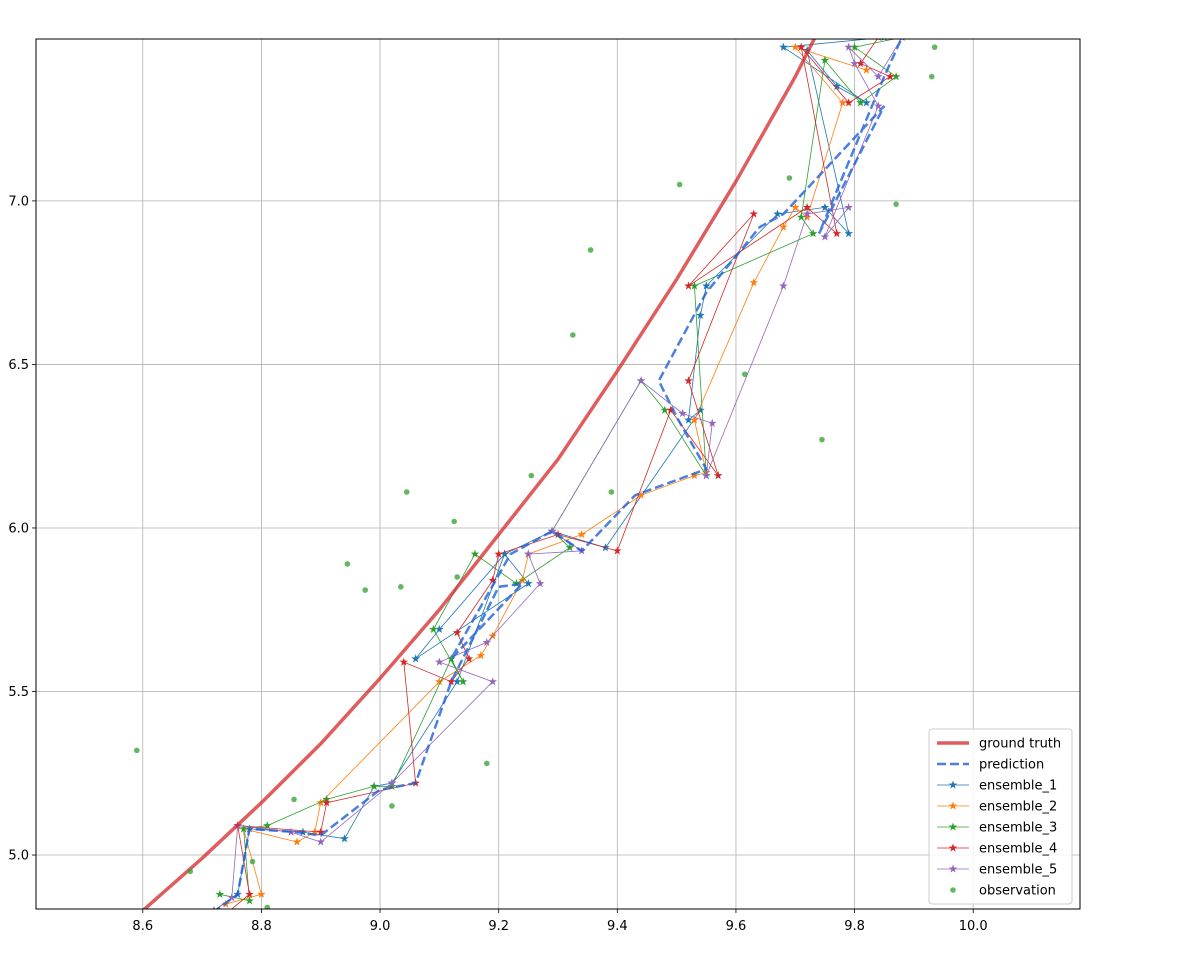  What do you see at coordinates (1018, 870) in the screenshot?
I see `legend-label: ensemble_5` at bounding box center [1018, 870].